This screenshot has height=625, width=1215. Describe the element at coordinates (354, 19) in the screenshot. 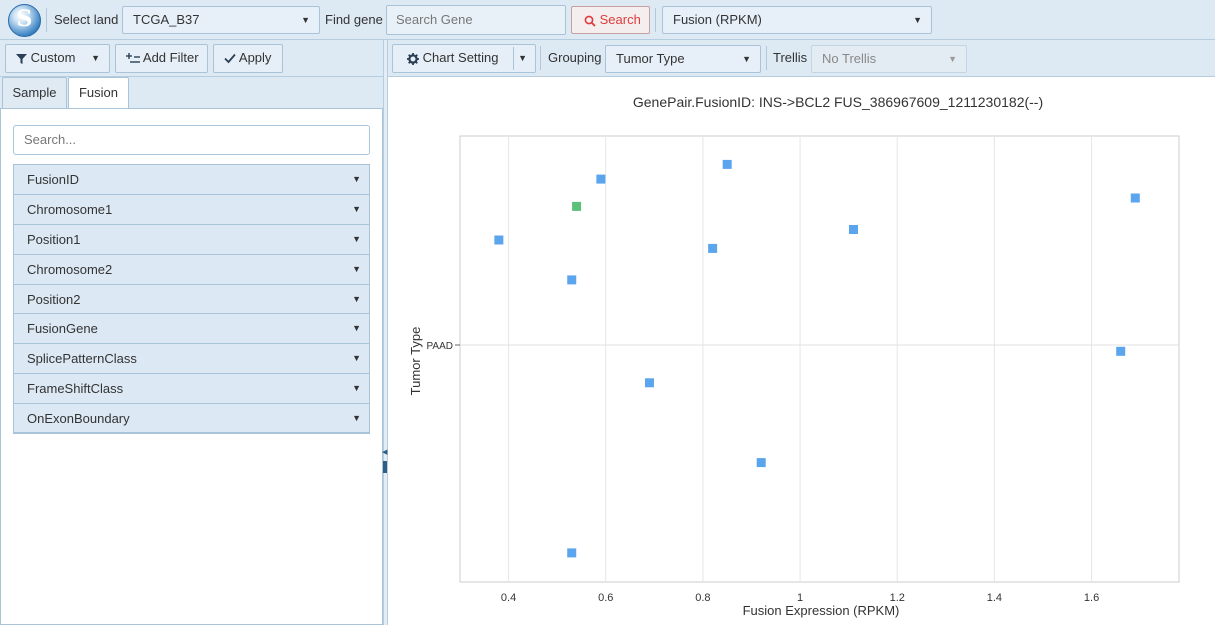

I see `find-gene-label: Find gene` at that location.